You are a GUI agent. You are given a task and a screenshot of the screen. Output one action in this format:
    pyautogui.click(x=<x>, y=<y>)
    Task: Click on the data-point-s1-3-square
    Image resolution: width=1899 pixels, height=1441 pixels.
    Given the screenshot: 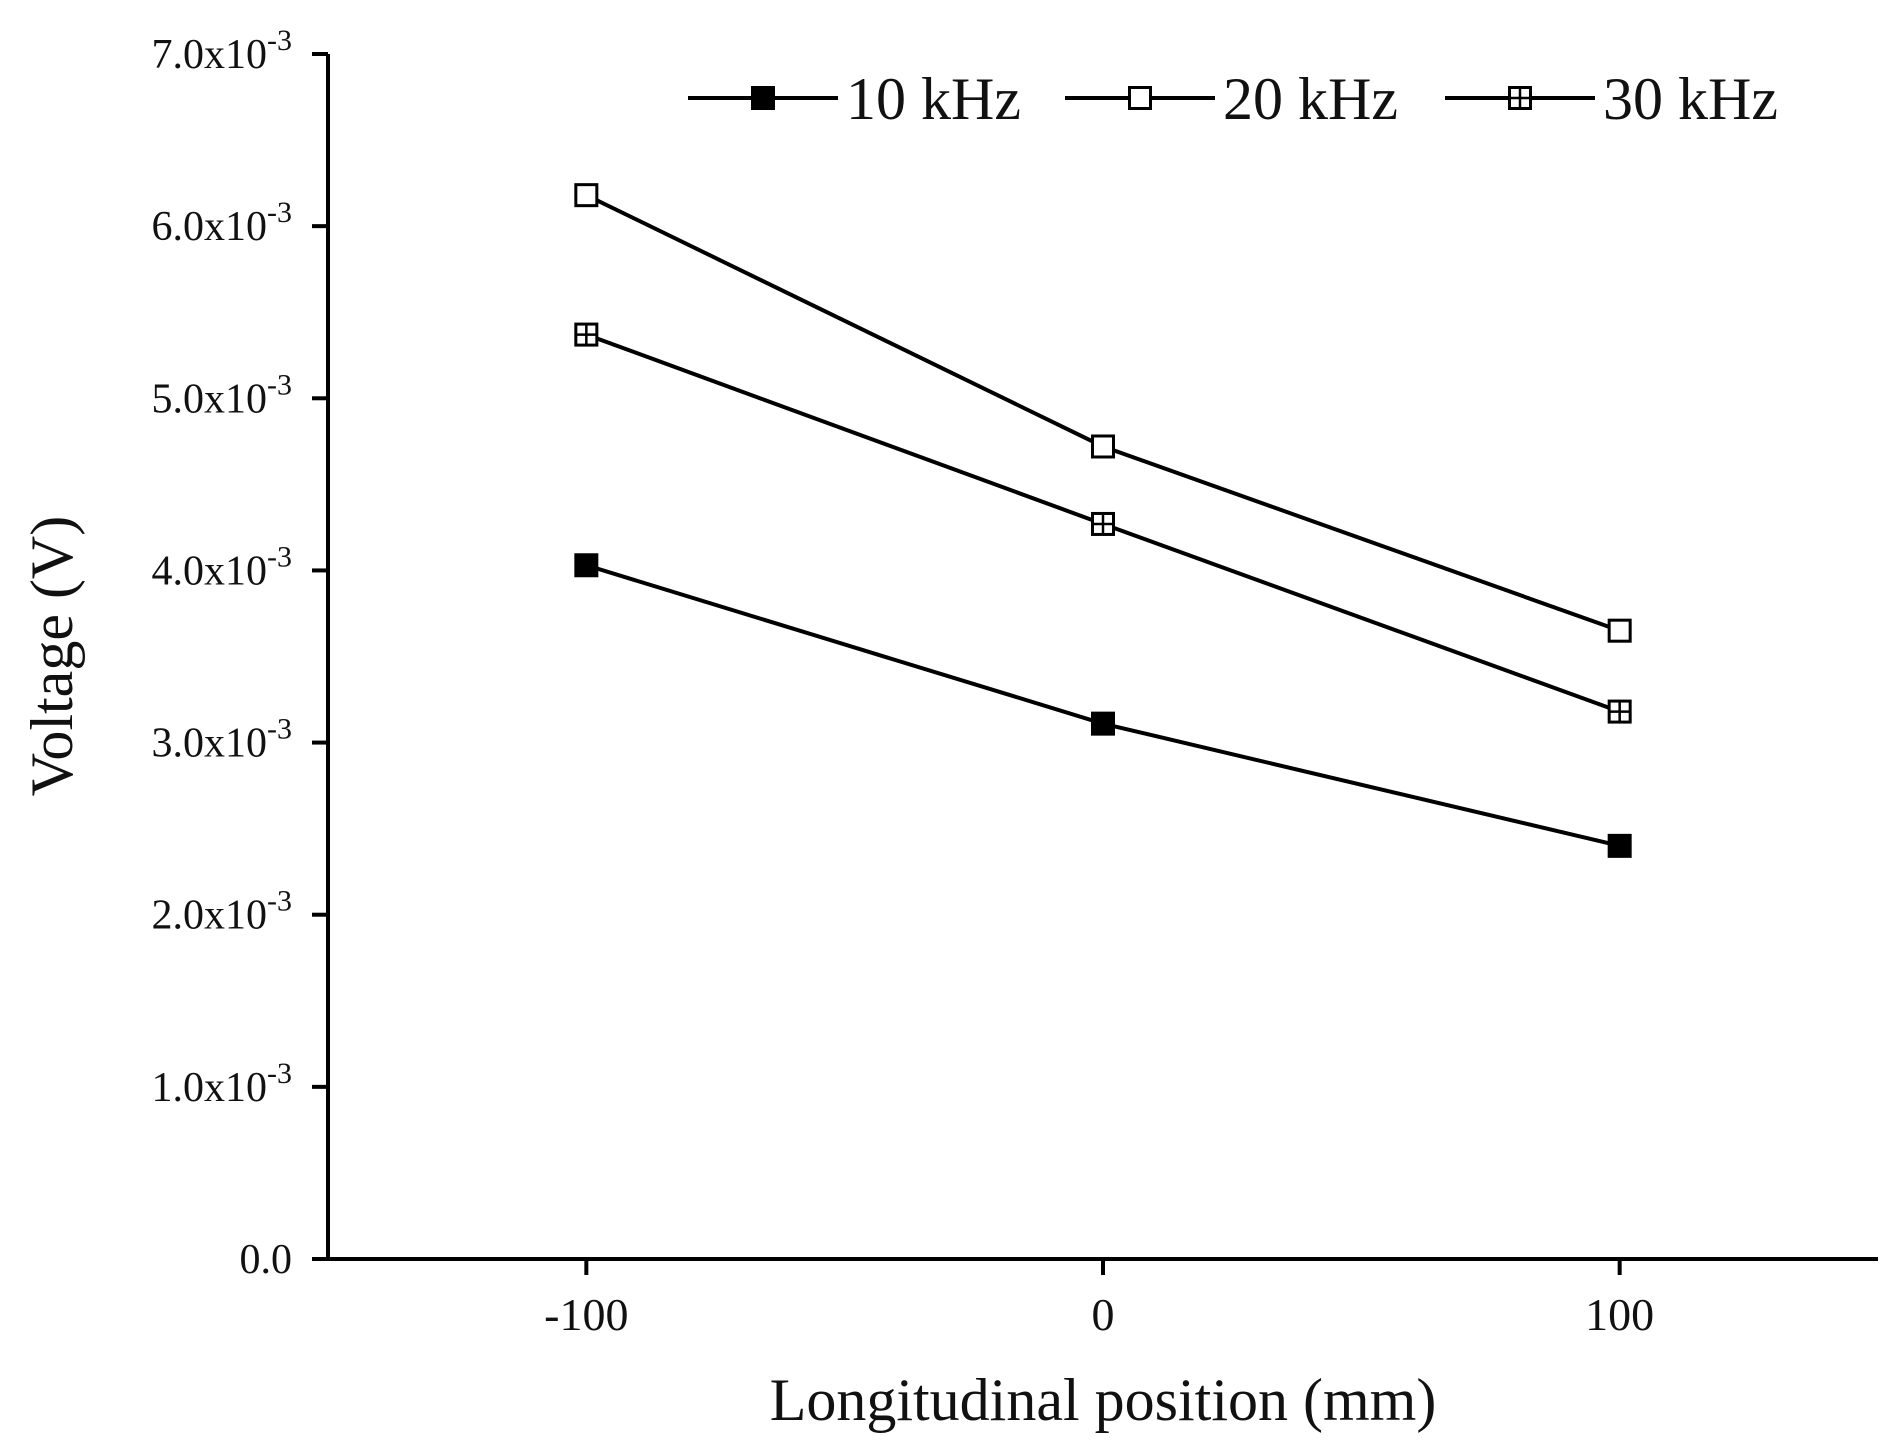 What is the action you would take?
    pyautogui.click(x=1619, y=845)
    